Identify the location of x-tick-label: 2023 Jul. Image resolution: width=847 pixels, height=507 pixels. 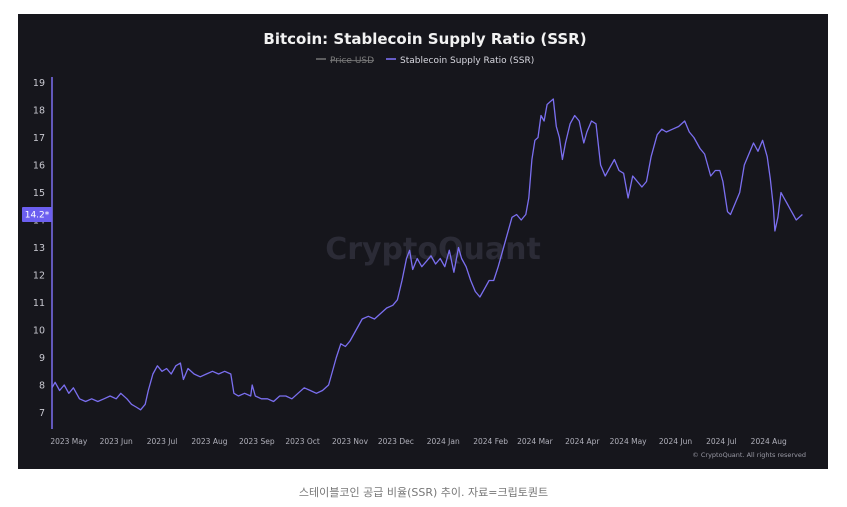
(162, 441).